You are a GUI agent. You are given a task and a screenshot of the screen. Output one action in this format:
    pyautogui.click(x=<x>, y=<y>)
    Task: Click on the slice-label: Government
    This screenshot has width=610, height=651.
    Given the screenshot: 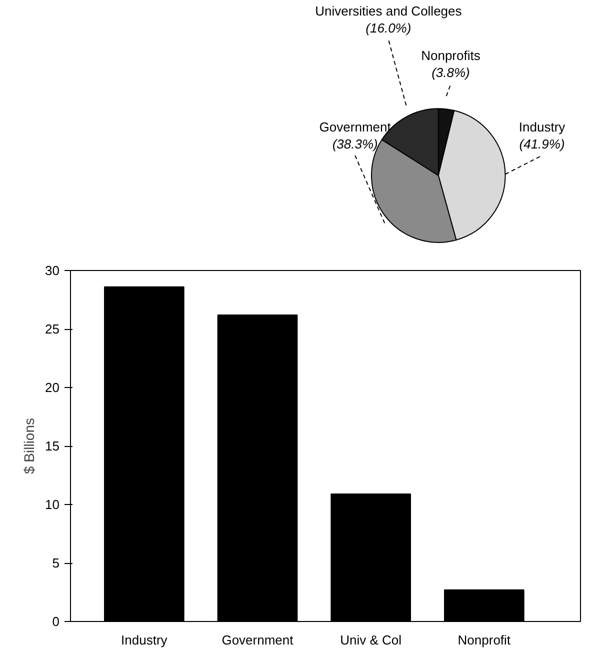 What is the action you would take?
    pyautogui.click(x=355, y=127)
    